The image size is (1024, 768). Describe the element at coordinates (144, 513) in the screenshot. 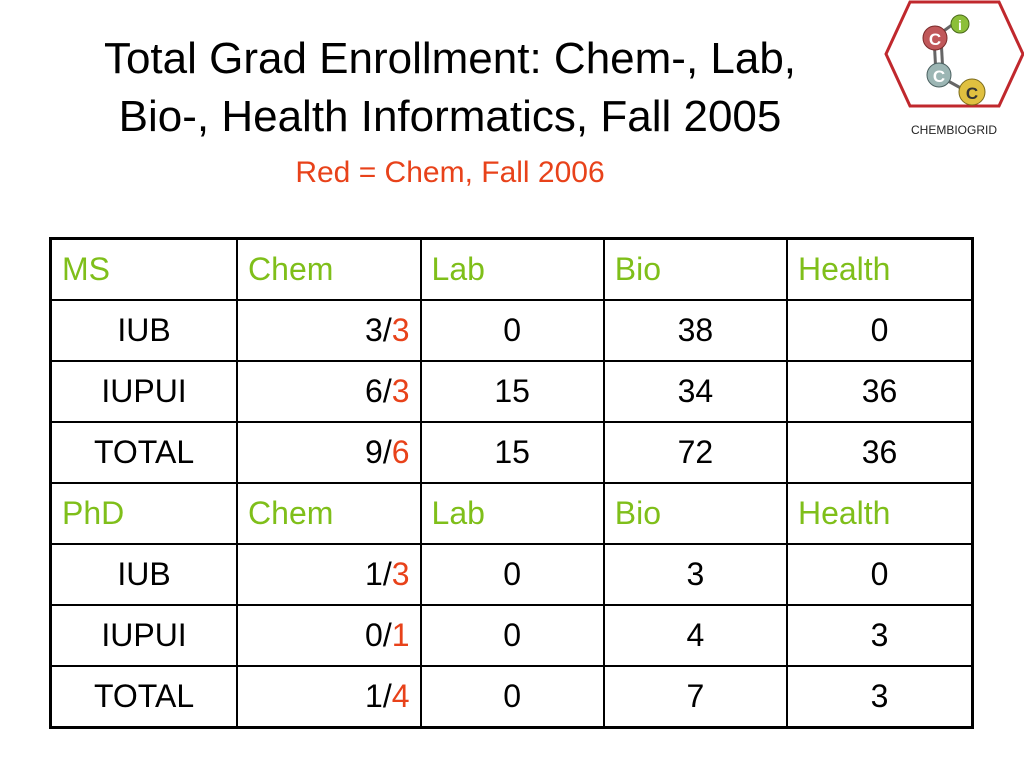

I see `header-cell: PhD` at that location.